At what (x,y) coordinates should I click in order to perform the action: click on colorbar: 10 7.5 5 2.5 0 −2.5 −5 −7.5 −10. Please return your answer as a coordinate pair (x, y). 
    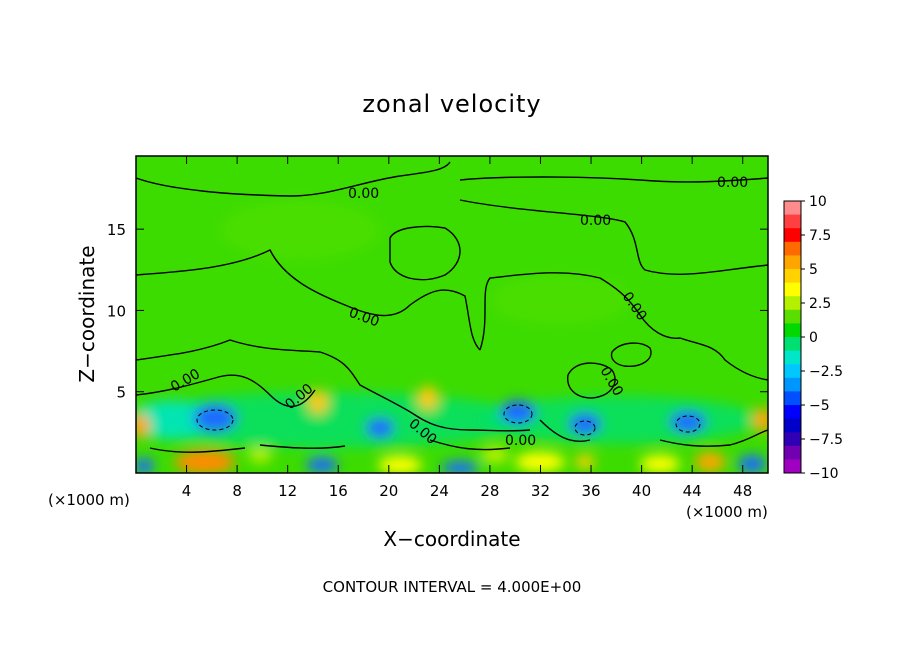
    Looking at the image, I should click on (813, 338).